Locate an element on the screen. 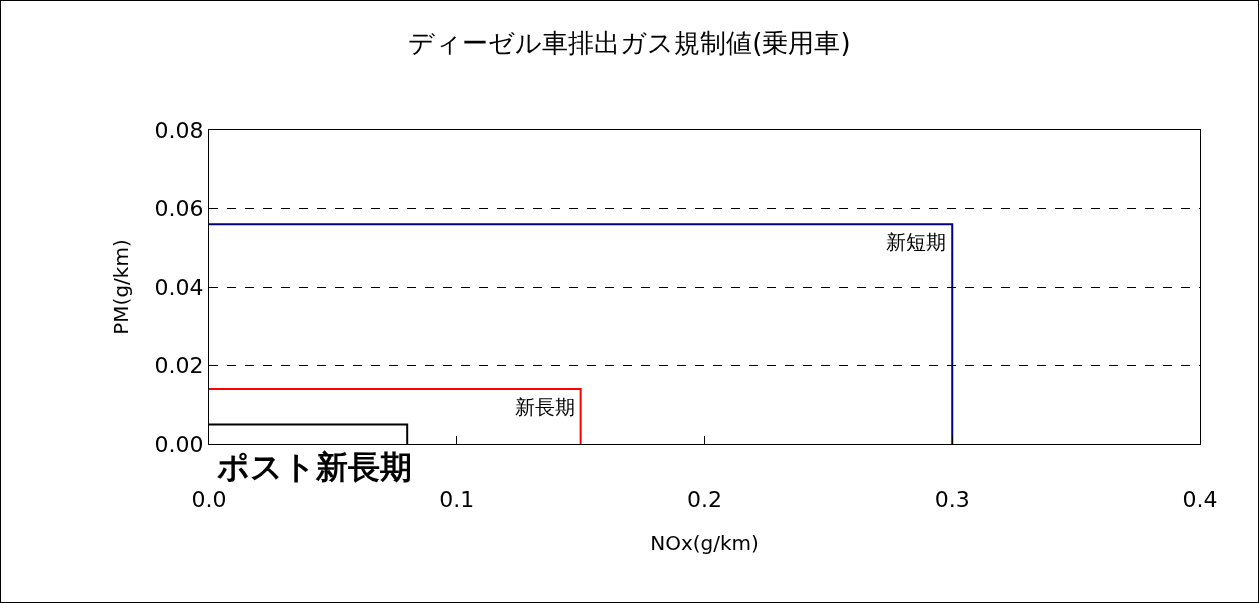  y-axis-title: PM(g/km) is located at coordinates (121, 287).